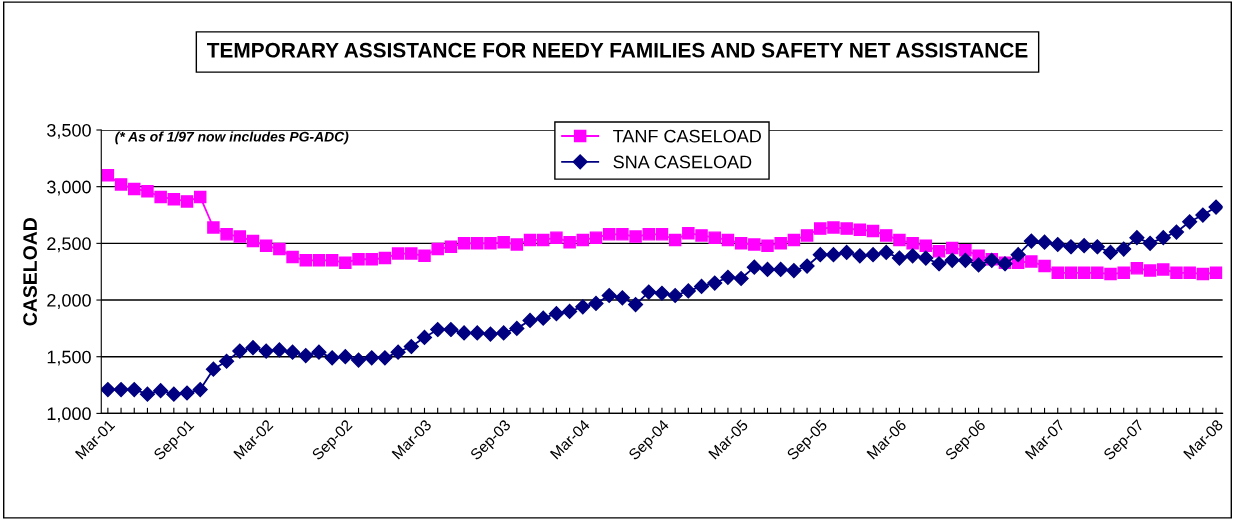  I want to click on annotation: (* As of 1/97 now includes PG-ADC), so click(232, 138).